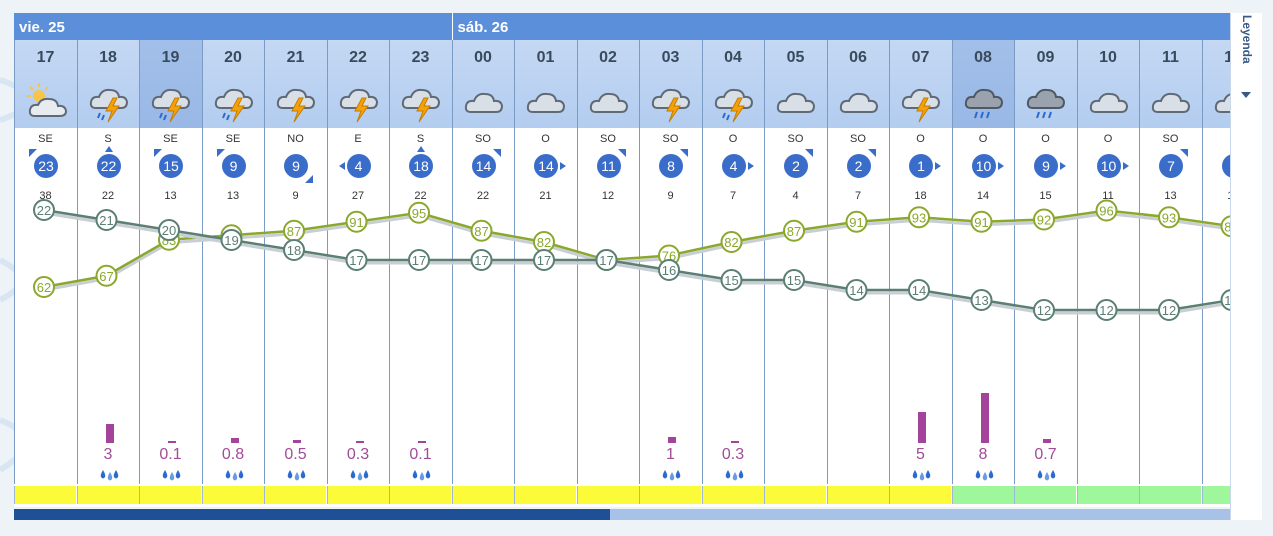 This screenshot has width=1273, height=536. Describe the element at coordinates (295, 454) in the screenshot. I see `precipitation-value: 0.5` at that location.